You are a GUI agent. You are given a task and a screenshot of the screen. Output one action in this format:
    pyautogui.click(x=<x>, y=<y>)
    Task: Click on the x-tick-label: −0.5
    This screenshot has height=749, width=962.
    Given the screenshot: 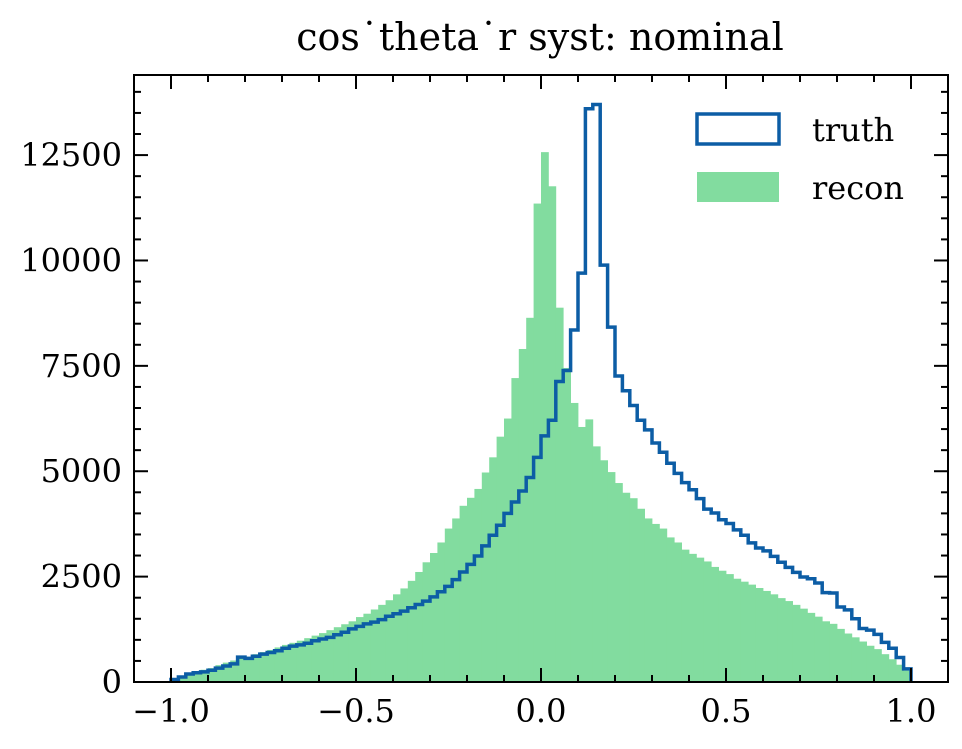 What is the action you would take?
    pyautogui.click(x=356, y=711)
    